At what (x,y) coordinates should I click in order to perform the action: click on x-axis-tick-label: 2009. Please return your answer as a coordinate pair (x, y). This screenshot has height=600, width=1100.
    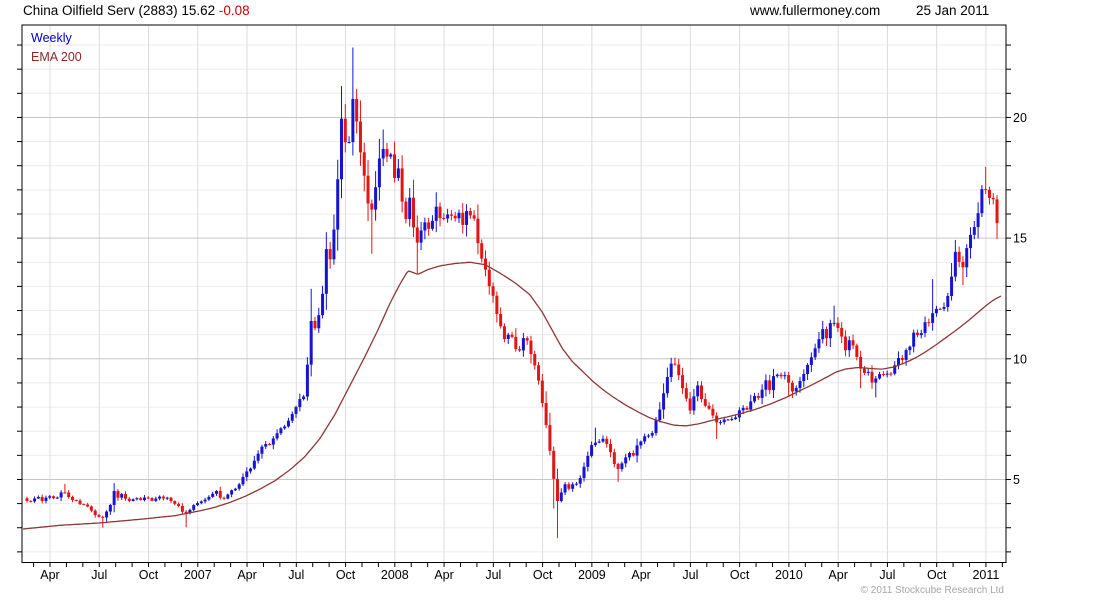
    Looking at the image, I should click on (592, 575).